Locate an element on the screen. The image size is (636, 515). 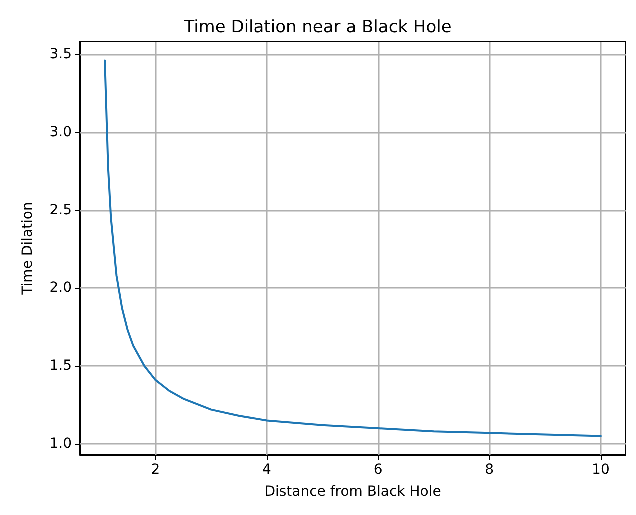
x-tick-label: 6 is located at coordinates (378, 470).